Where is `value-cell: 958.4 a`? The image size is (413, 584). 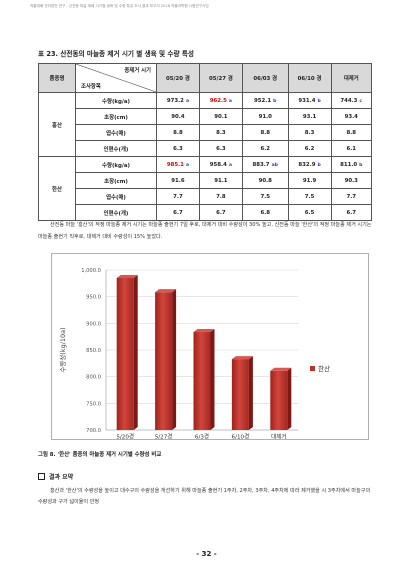
value-cell: 958.4 a is located at coordinates (220, 164).